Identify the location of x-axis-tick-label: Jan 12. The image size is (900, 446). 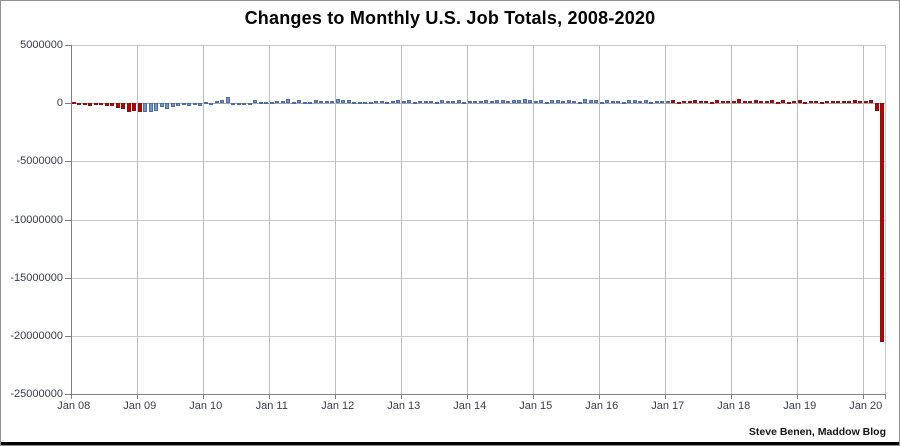
(338, 406).